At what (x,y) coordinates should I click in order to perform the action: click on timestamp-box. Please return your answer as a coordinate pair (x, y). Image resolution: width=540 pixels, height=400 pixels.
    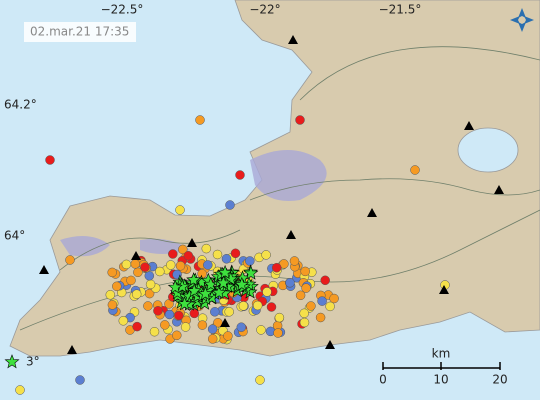
    Looking at the image, I should click on (80, 32).